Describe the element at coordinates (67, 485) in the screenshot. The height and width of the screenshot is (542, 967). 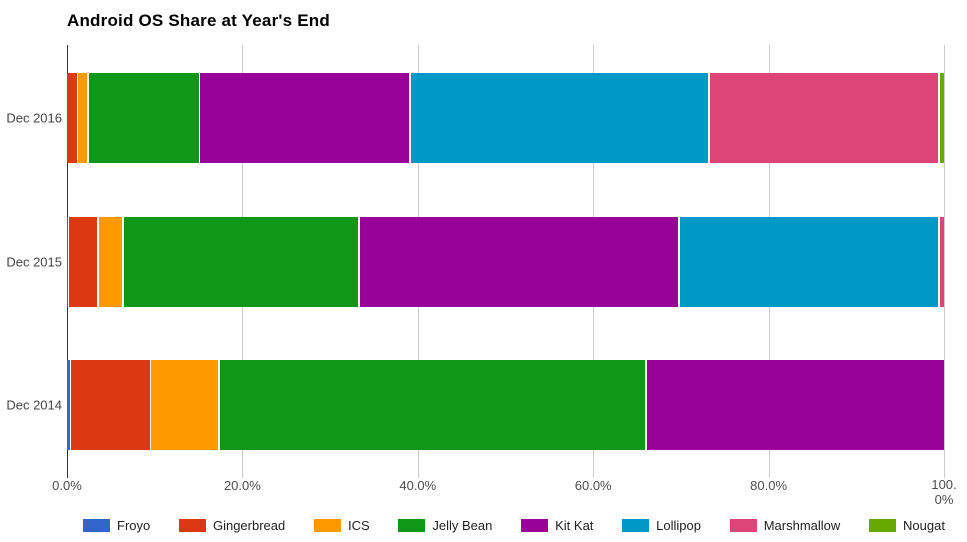
I see `x-axis-tick-label: 0.0%` at that location.